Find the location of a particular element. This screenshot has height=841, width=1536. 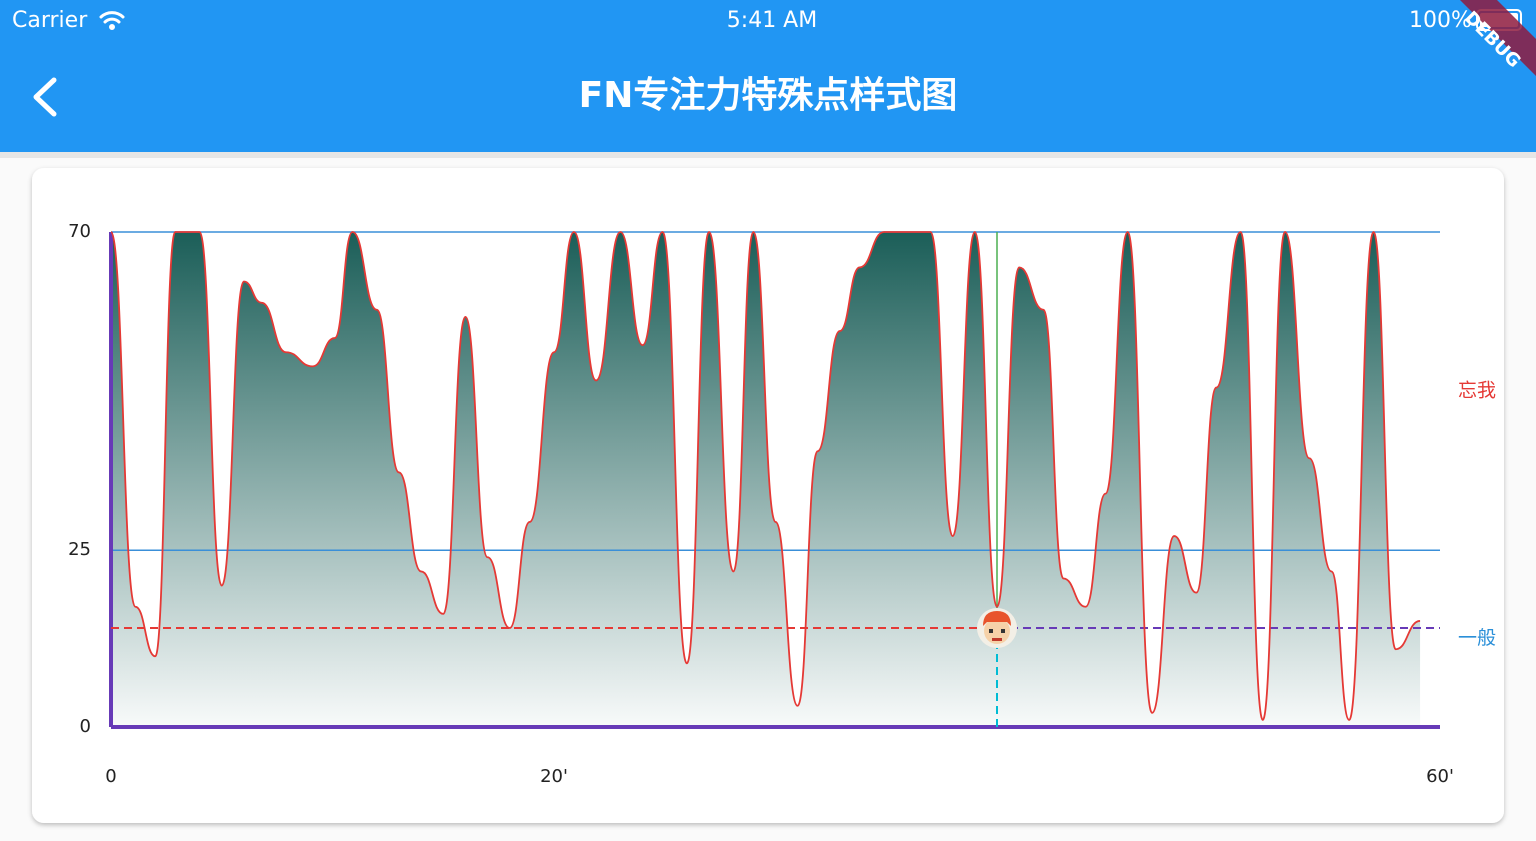

y-tick-label: 70 is located at coordinates (79, 231).